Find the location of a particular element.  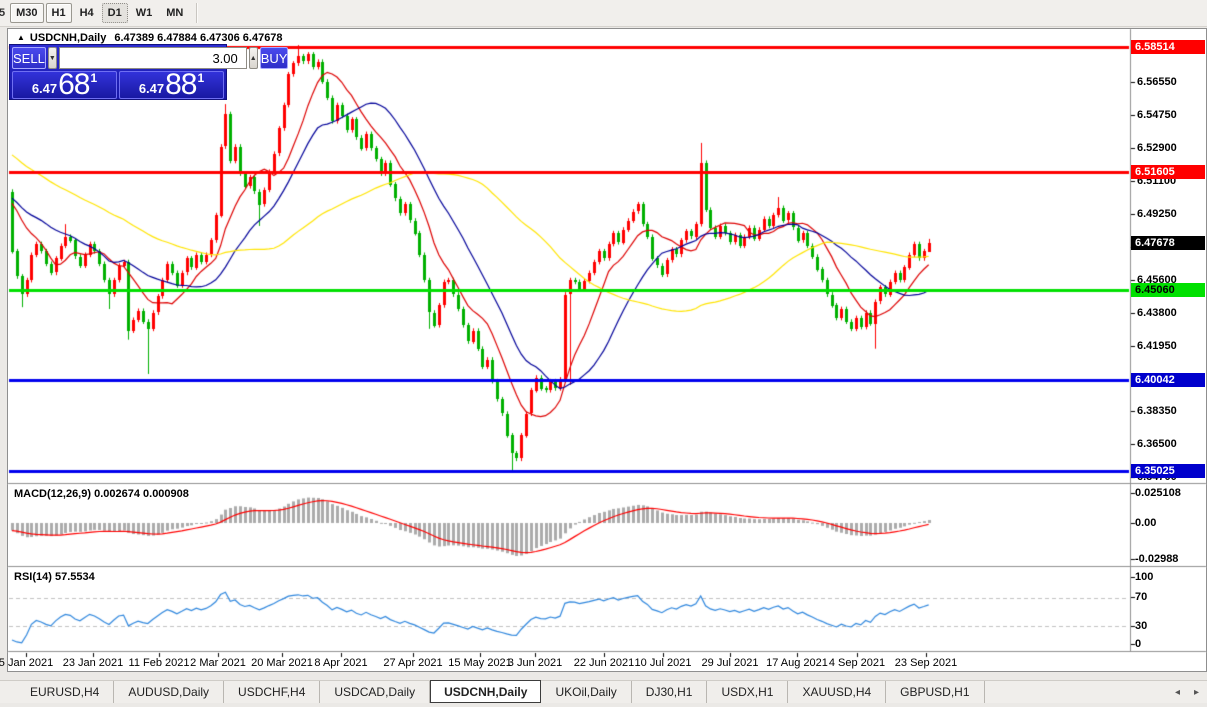

chevron-down-icon: ▼ is located at coordinates (52, 58).